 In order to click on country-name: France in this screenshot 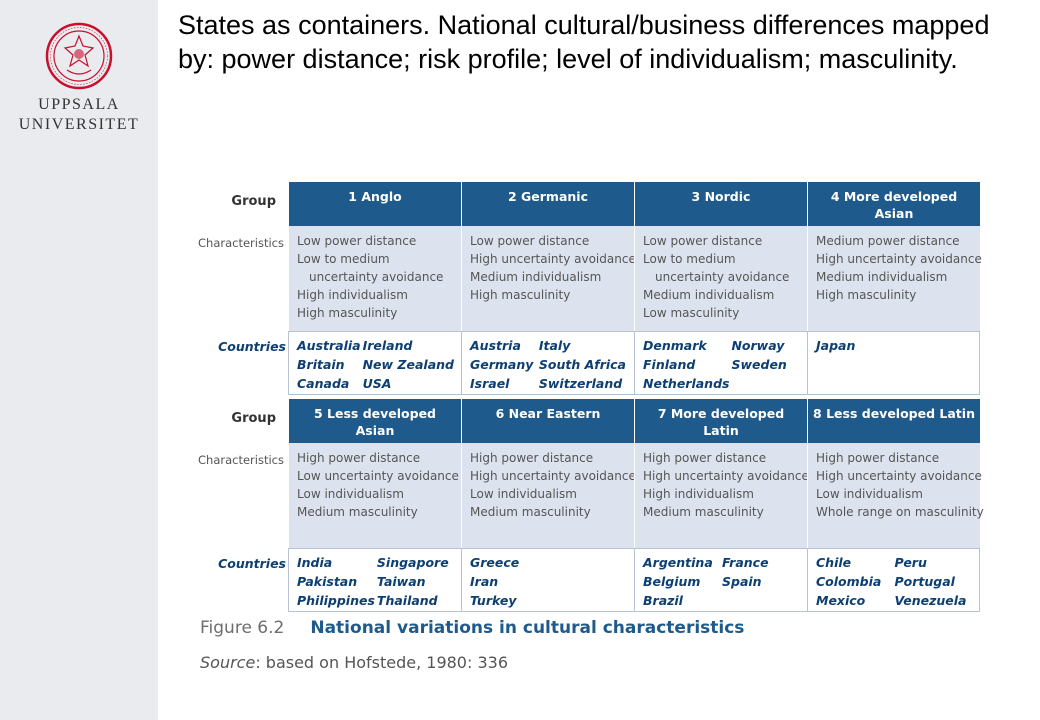, I will do `click(745, 562)`.